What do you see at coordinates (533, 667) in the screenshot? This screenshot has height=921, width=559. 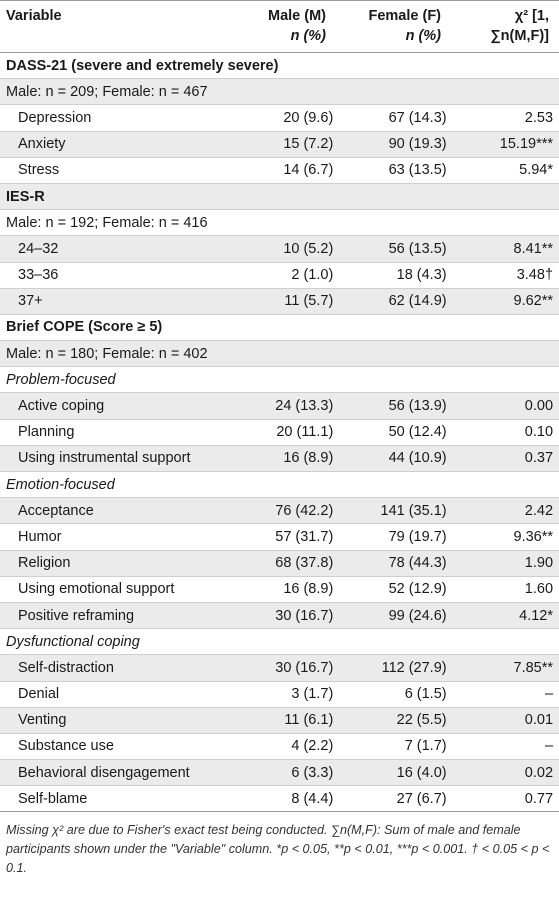 I see `cell-chi-square: 7.85**` at bounding box center [533, 667].